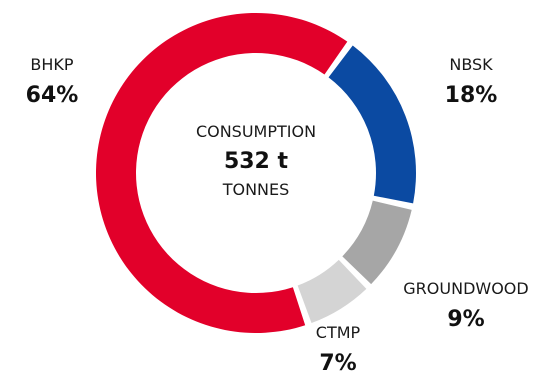 The width and height of the screenshot is (553, 377). Describe the element at coordinates (332, 291) in the screenshot. I see `slice-ctmp` at that location.